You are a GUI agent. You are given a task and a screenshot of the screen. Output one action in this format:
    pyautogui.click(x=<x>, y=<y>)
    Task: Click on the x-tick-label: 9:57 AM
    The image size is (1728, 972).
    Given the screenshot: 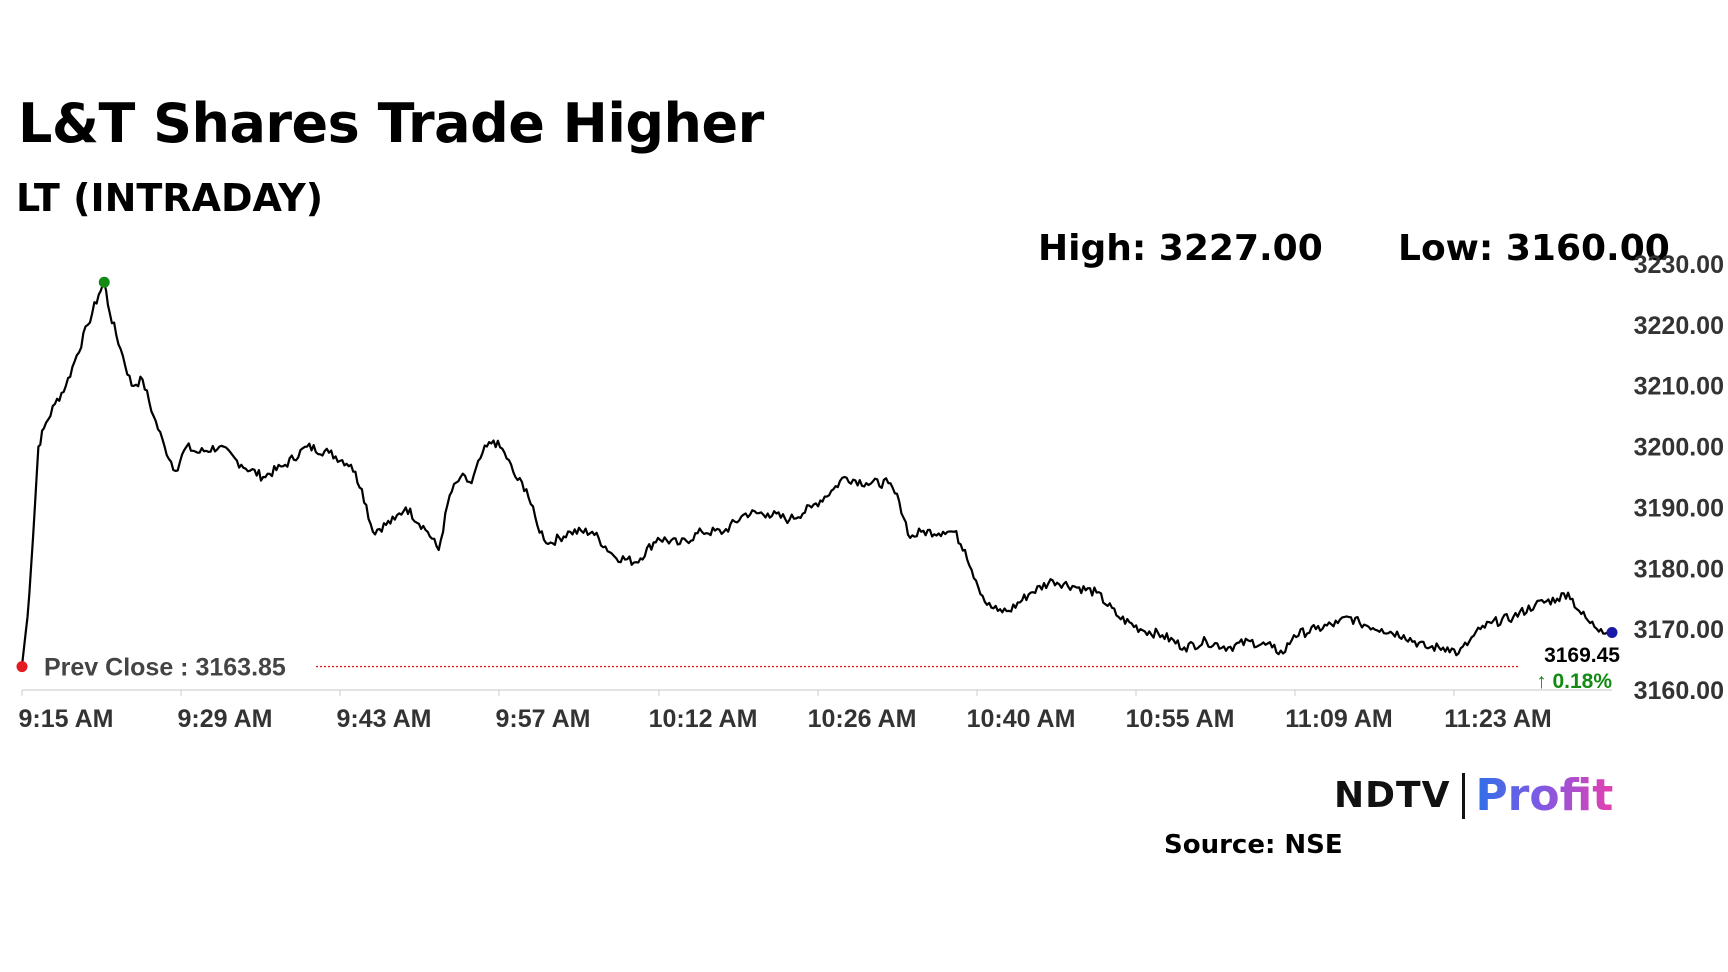 What is the action you would take?
    pyautogui.click(x=543, y=719)
    